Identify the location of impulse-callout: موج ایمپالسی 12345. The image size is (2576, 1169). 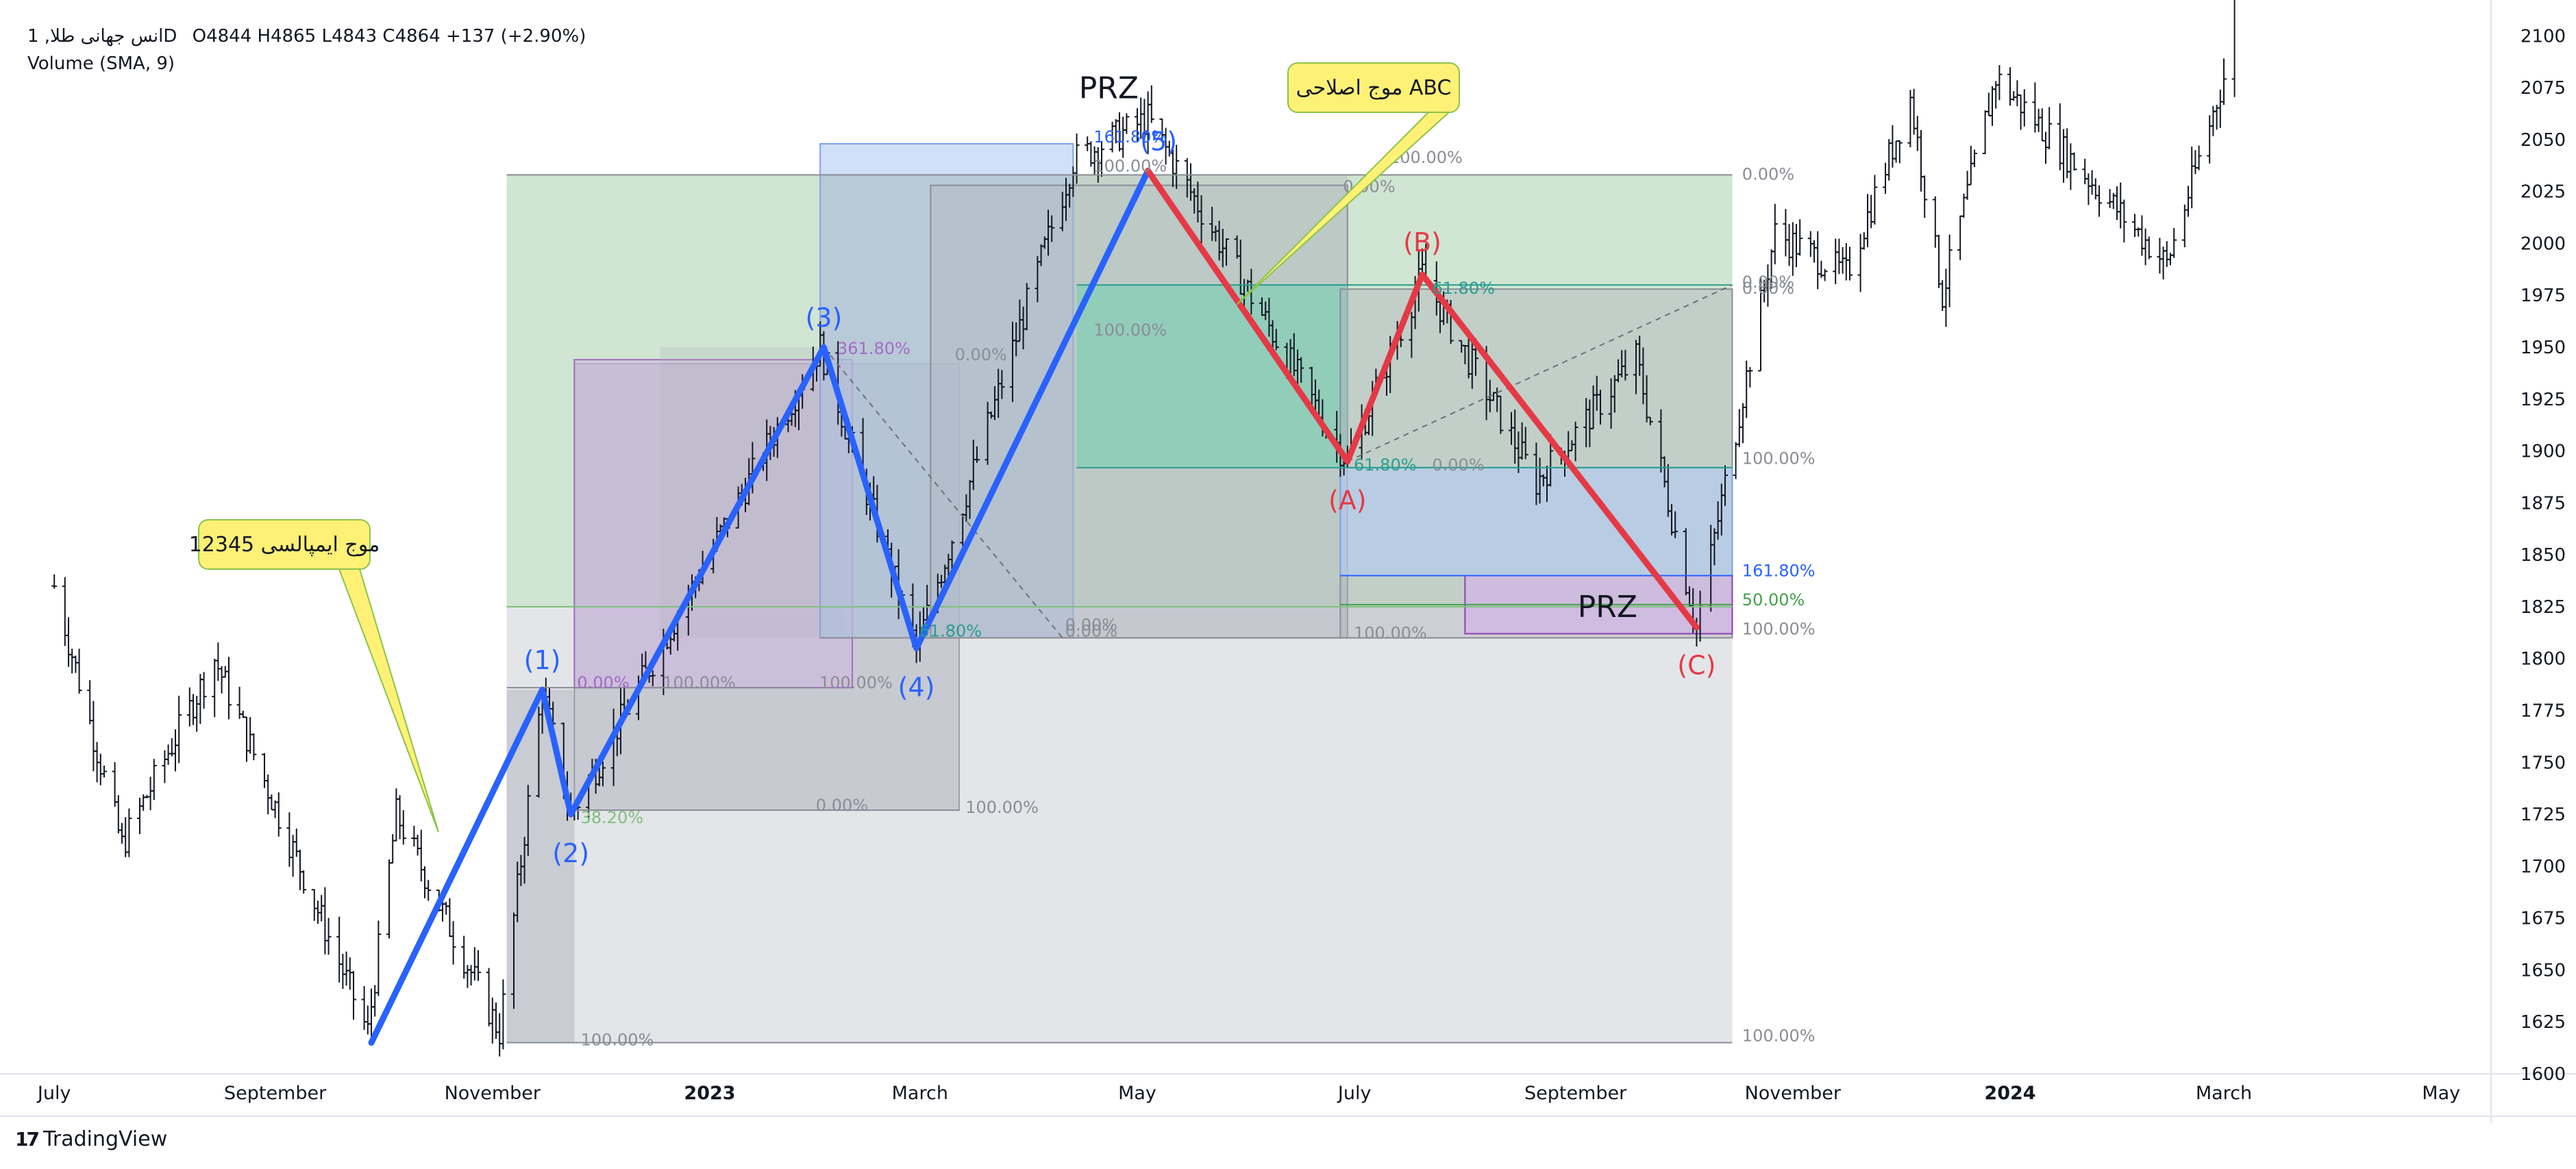
(314, 676).